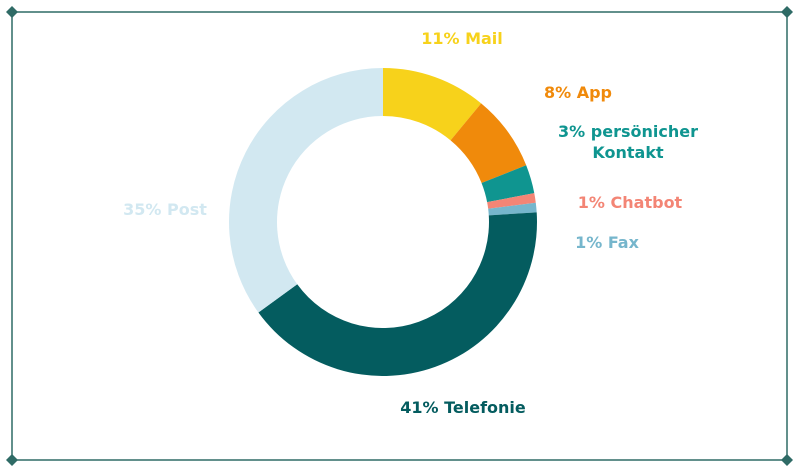 Image resolution: width=800 pixels, height=471 pixels. Describe the element at coordinates (462, 38) in the screenshot. I see `label-mail: 11% Mail` at that location.